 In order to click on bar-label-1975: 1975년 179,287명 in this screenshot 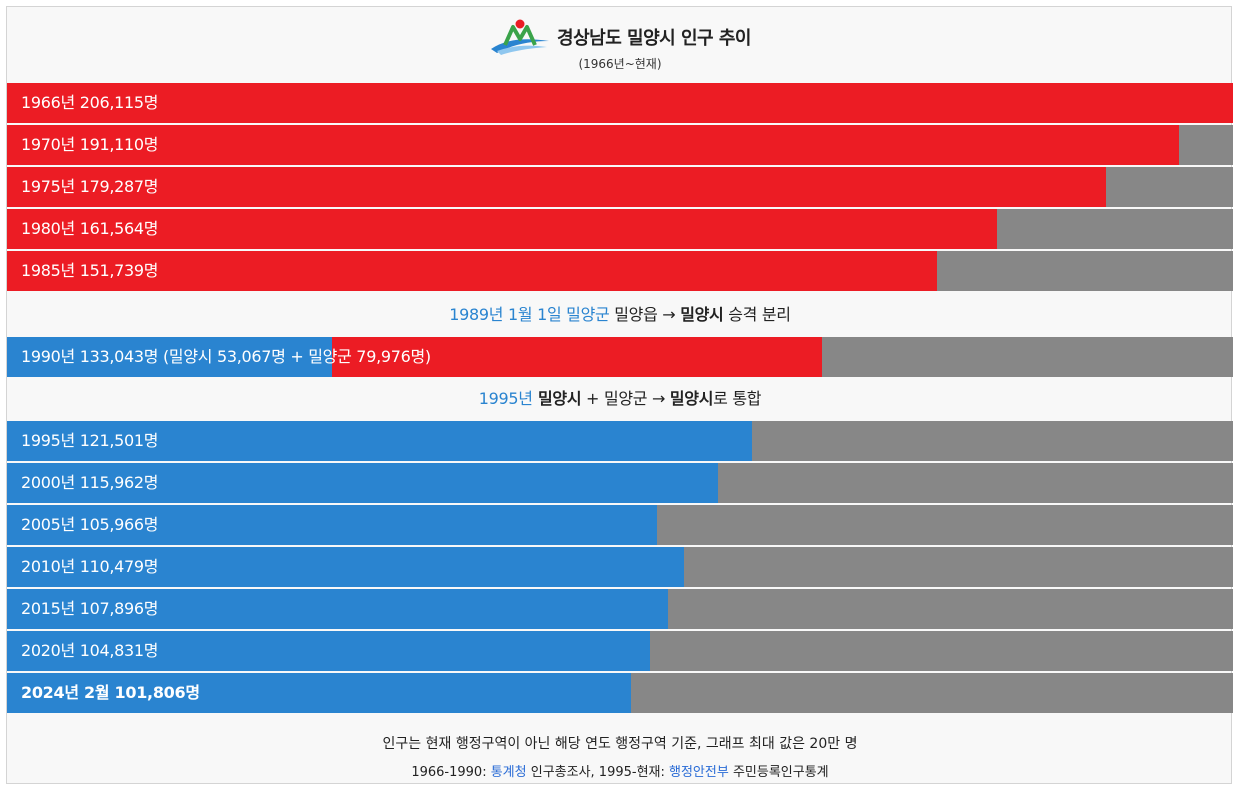, I will do `click(90, 186)`.